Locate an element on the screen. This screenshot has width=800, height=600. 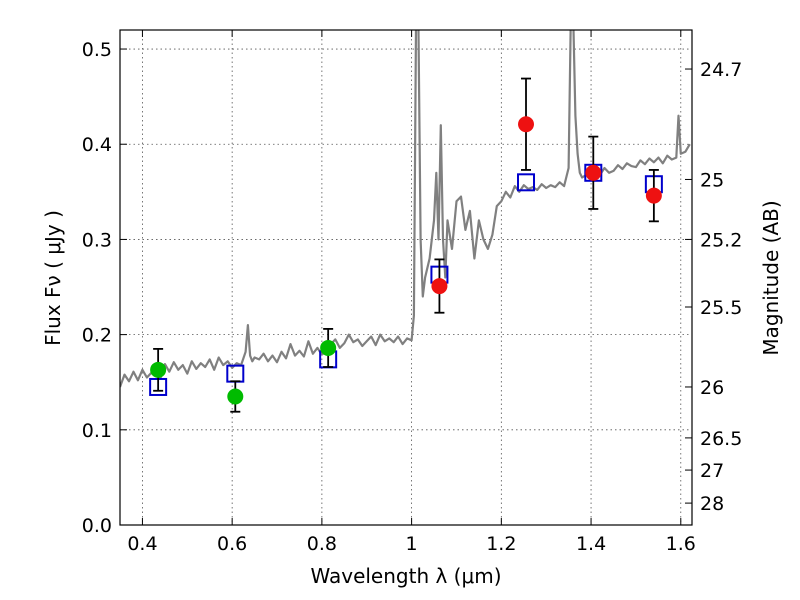
right-tick-label: 24.7 is located at coordinates (721, 70).